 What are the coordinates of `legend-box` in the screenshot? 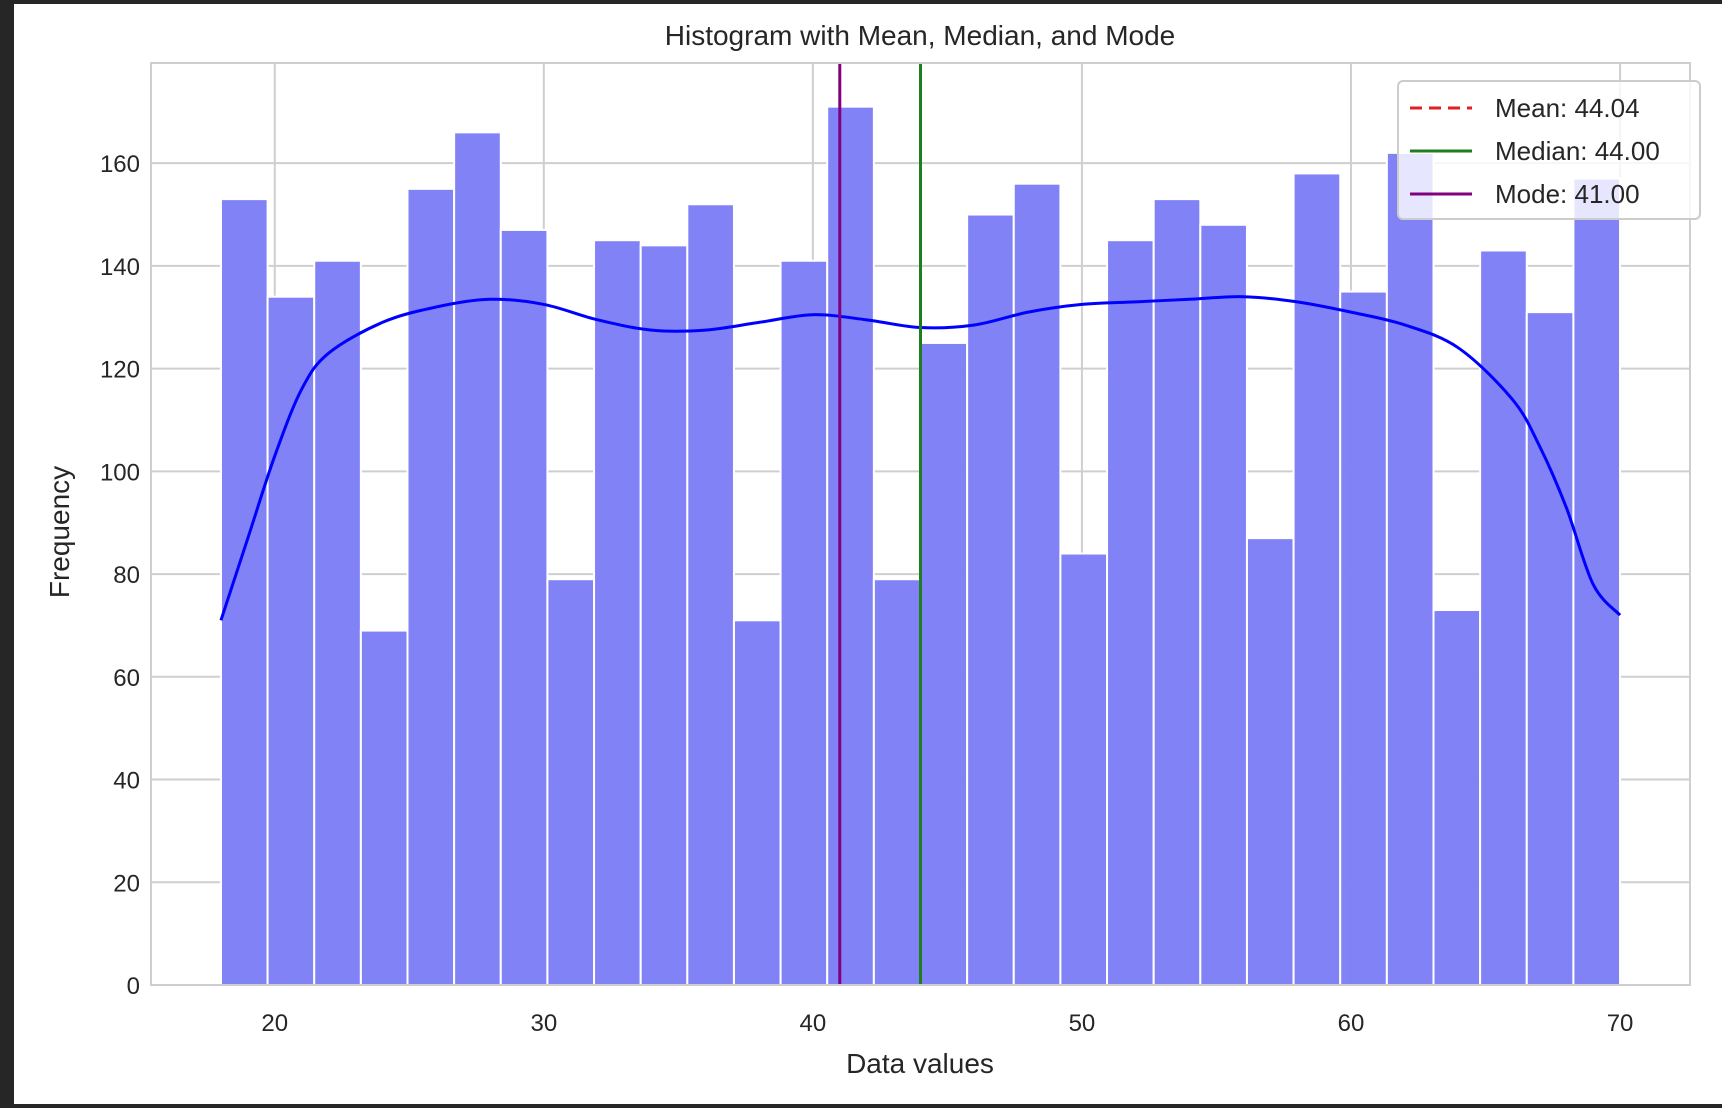 It's located at (1549, 150).